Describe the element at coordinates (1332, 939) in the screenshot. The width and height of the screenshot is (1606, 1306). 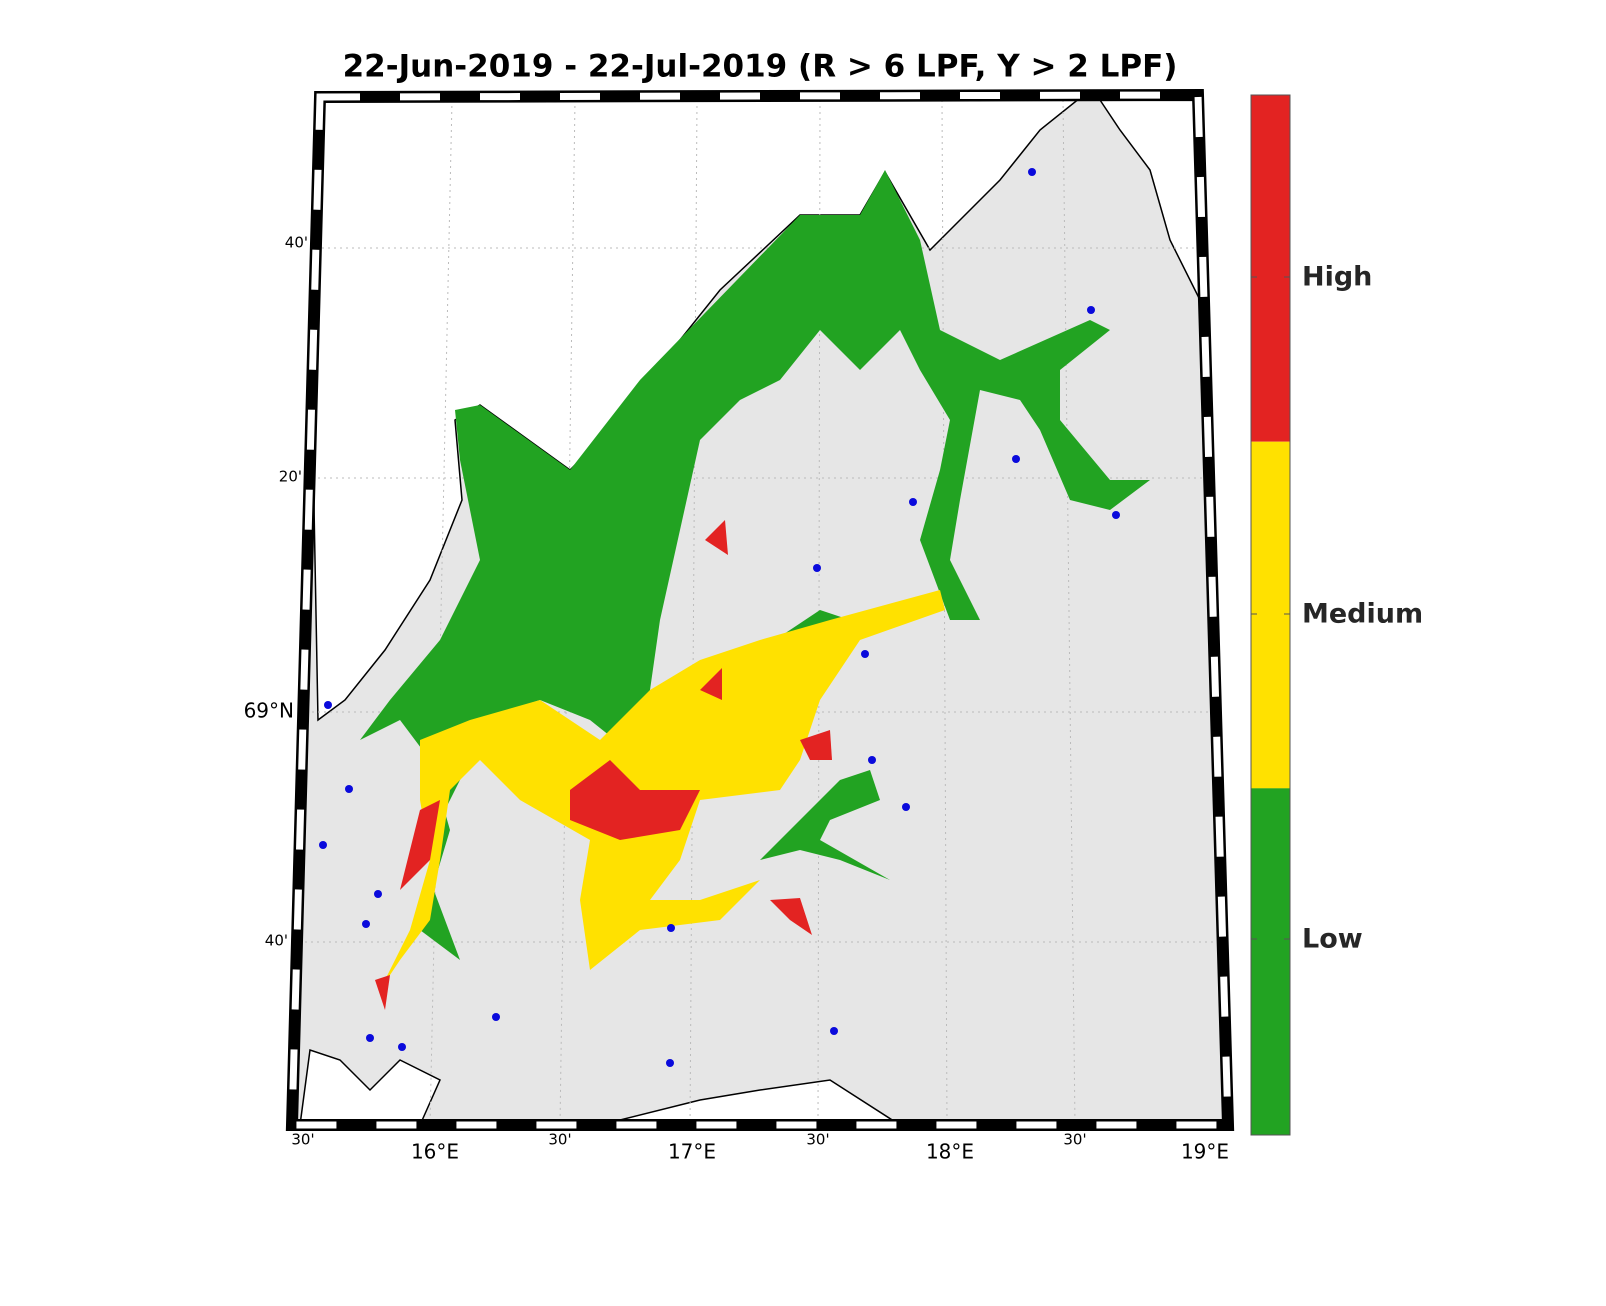
I see `colorbar-label: Low` at that location.